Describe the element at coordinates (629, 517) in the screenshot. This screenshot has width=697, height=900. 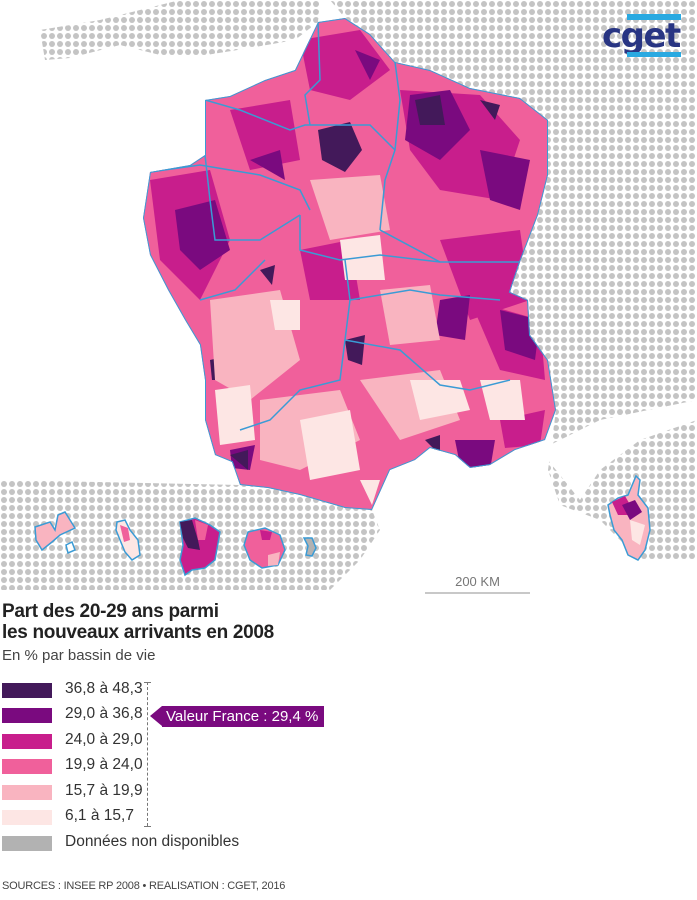
I see `corse` at that location.